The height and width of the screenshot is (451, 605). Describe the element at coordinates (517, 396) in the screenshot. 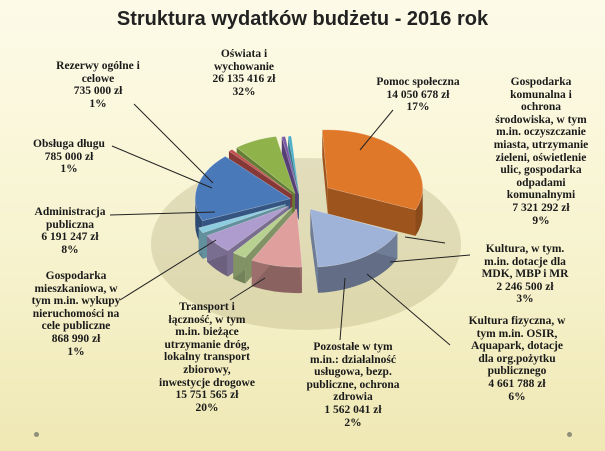

I see `slice-percent: 6%` at that location.